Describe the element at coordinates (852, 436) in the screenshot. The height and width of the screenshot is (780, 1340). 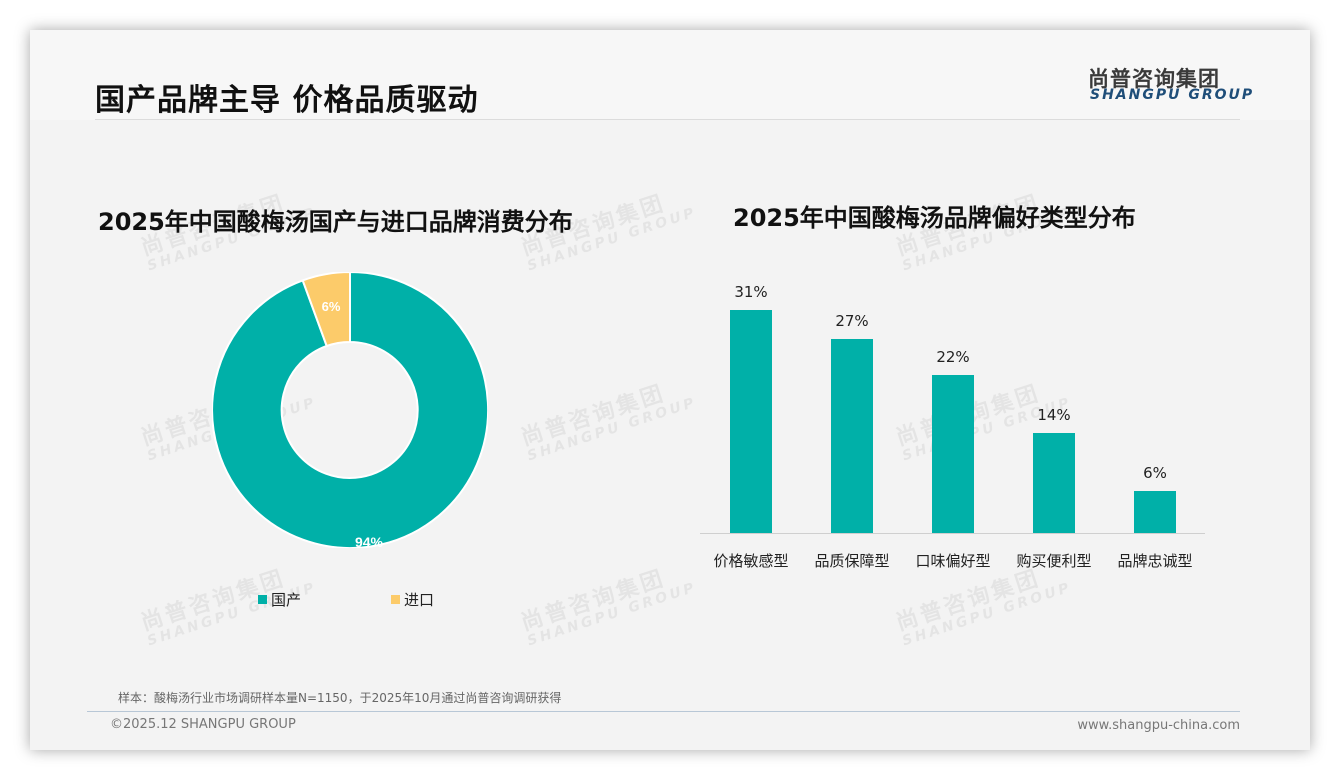
I see `bar-quality-assured` at that location.